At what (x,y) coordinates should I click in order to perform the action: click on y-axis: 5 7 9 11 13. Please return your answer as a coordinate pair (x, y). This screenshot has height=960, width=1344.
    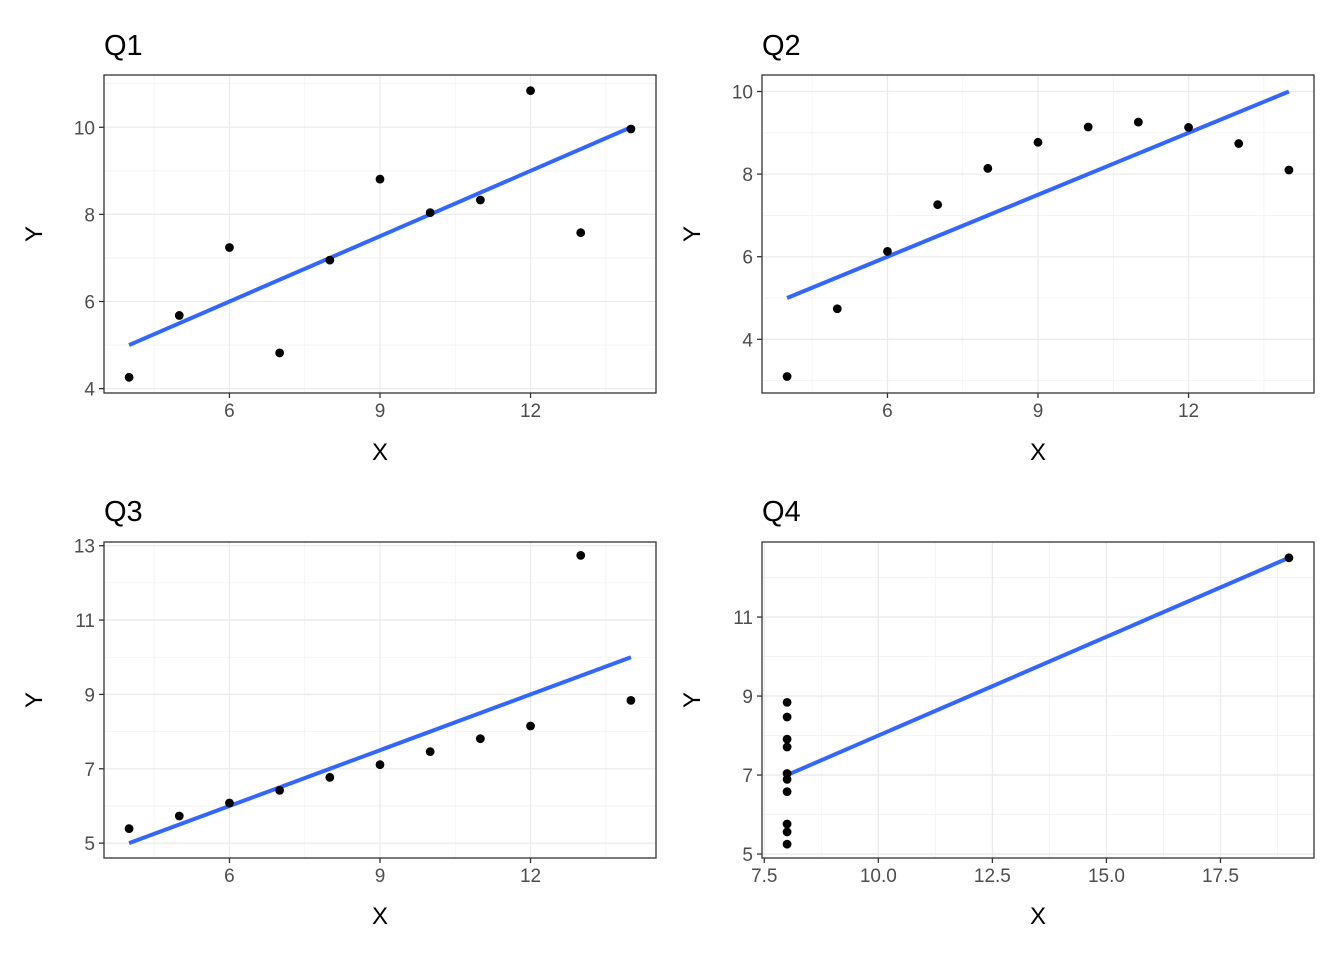
    Looking at the image, I should click on (89, 696).